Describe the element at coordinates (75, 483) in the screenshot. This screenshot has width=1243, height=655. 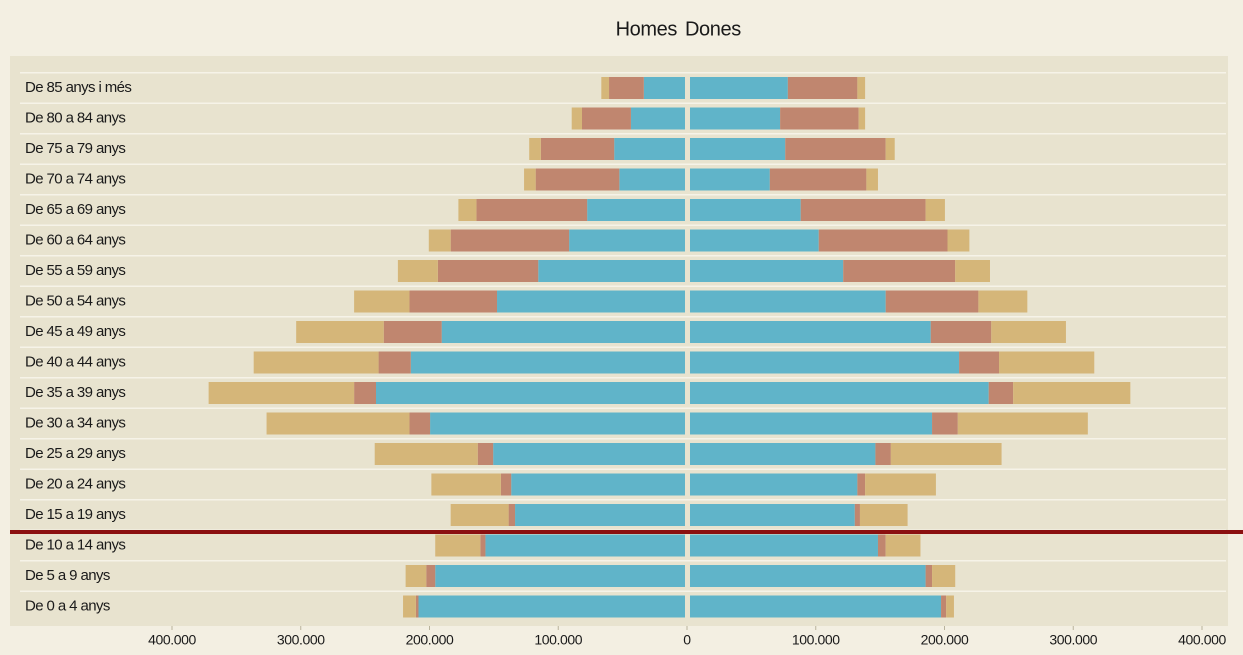
I see `category-label: De 20 a 24 anys` at that location.